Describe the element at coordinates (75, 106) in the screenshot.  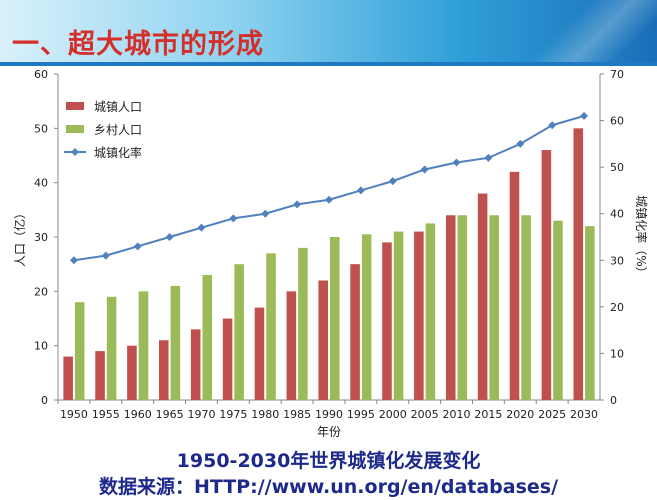
I see `legend-swatch-urban` at that location.